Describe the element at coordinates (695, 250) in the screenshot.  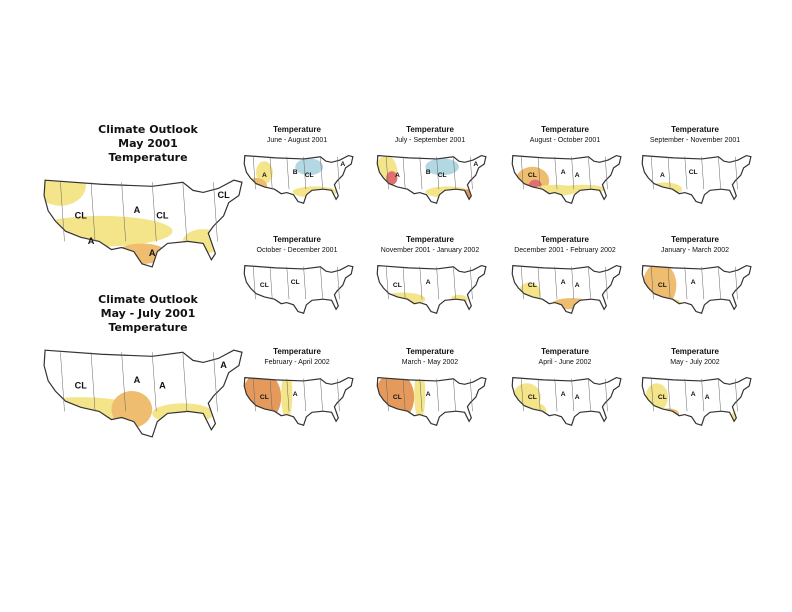
I see `panel-period: January - March 2002` at that location.